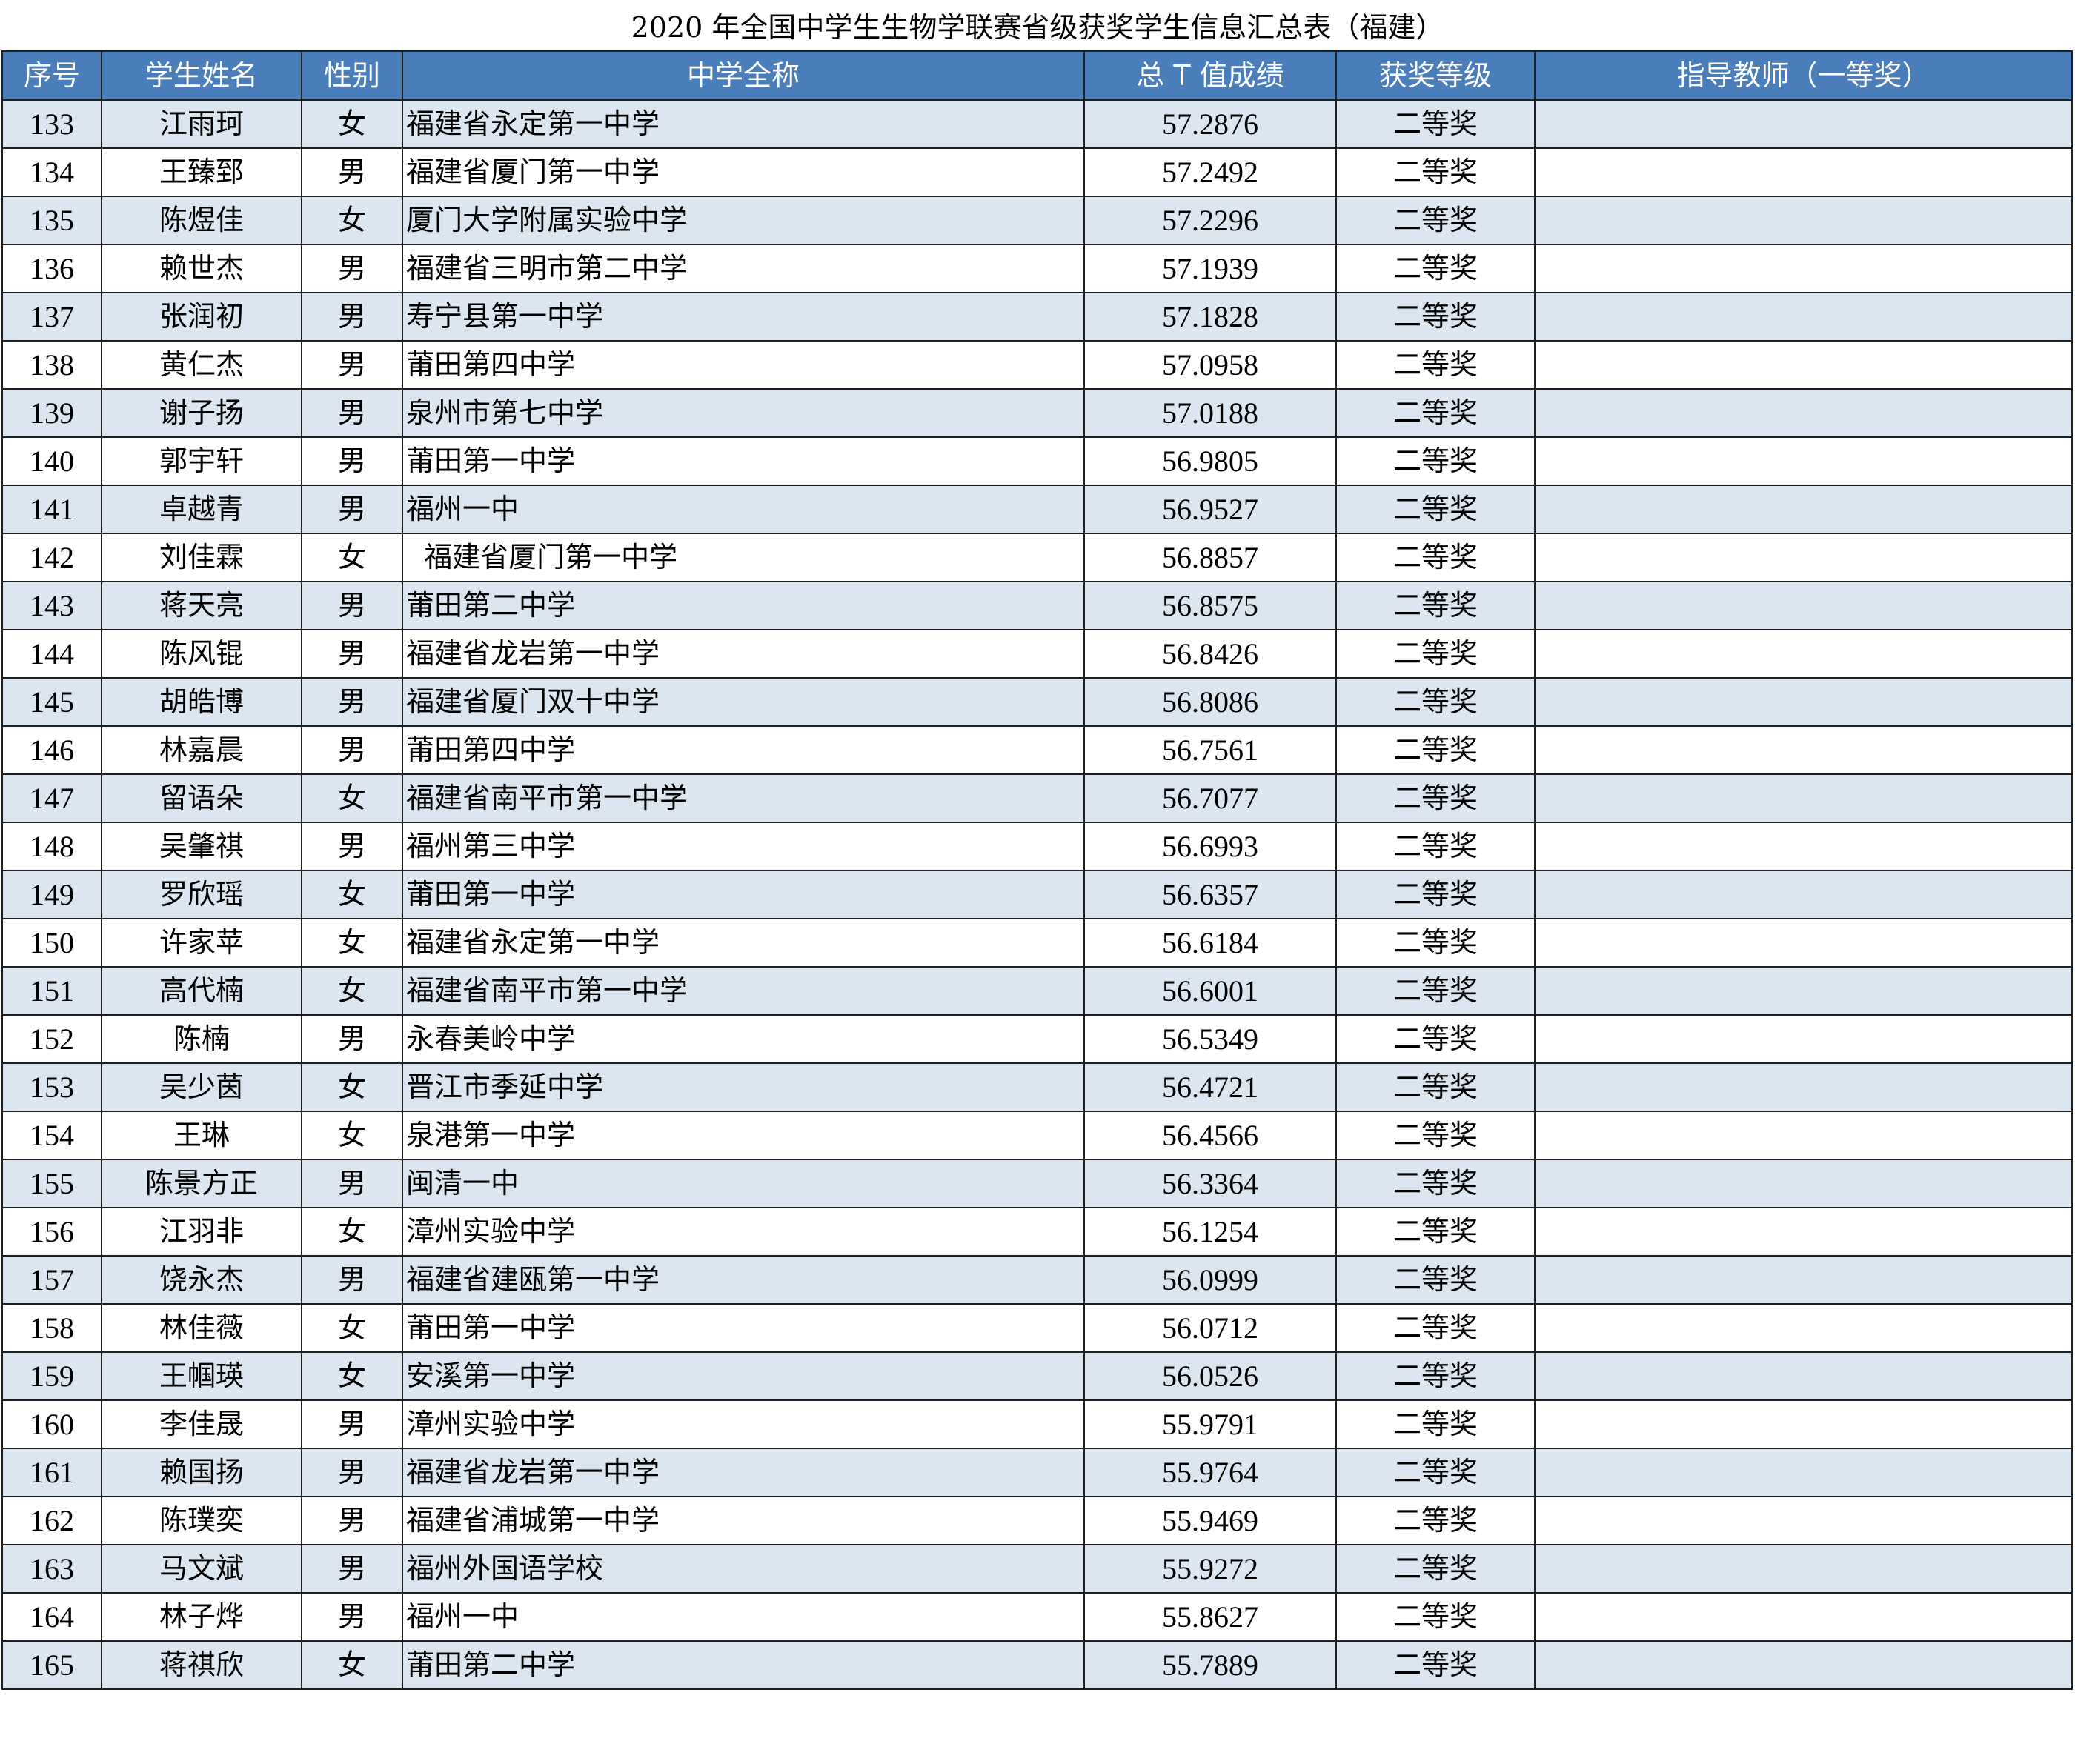 This screenshot has height=1764, width=2075. I want to click on student-name-cell: 林嘉晨, so click(201, 750).